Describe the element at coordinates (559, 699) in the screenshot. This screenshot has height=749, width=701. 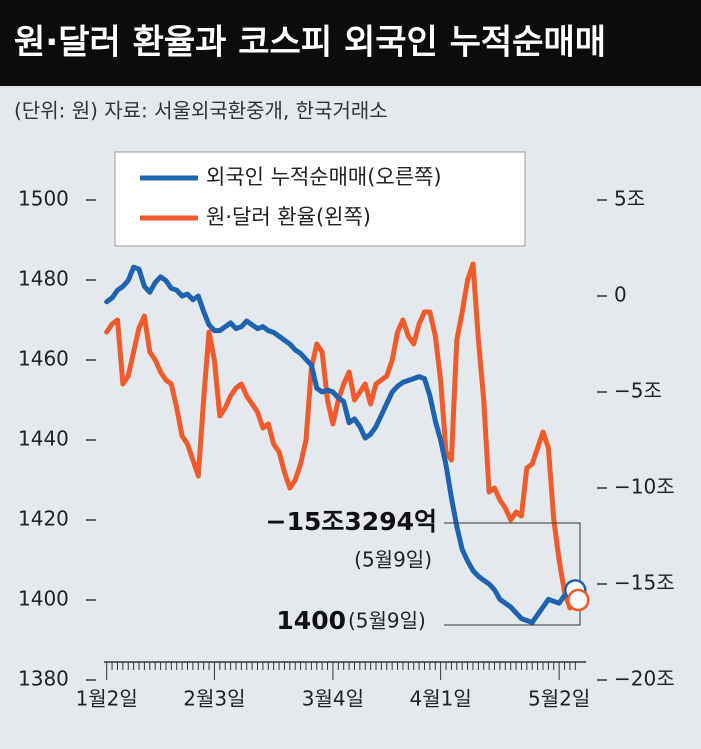
I see `x-tick-label: 5월2일` at that location.